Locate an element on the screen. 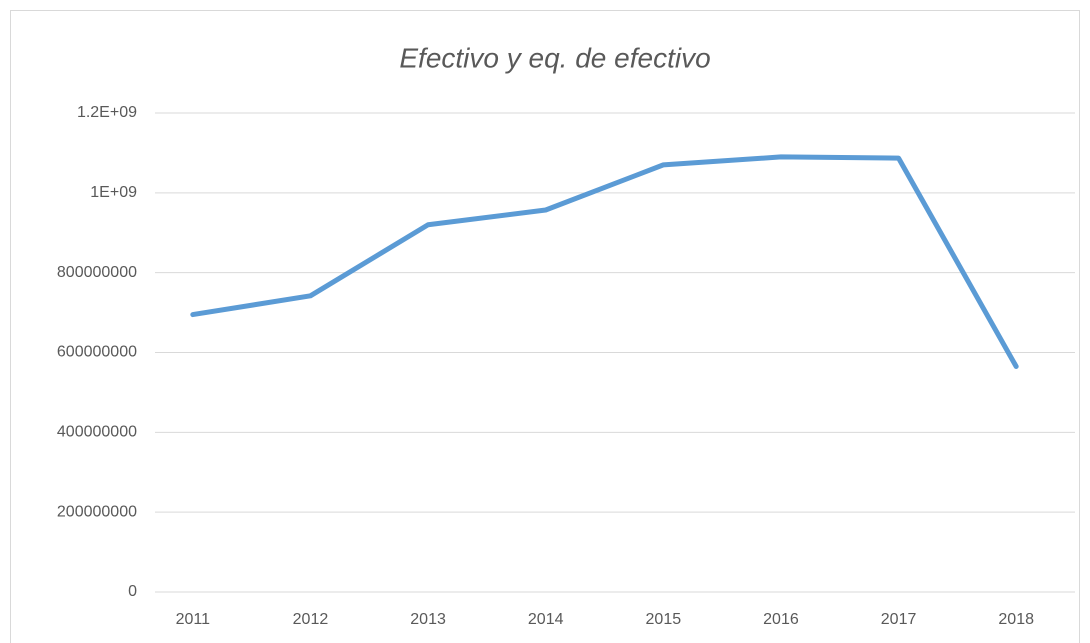 This screenshot has width=1090, height=643. x-tick-label: 2018 is located at coordinates (1016, 619).